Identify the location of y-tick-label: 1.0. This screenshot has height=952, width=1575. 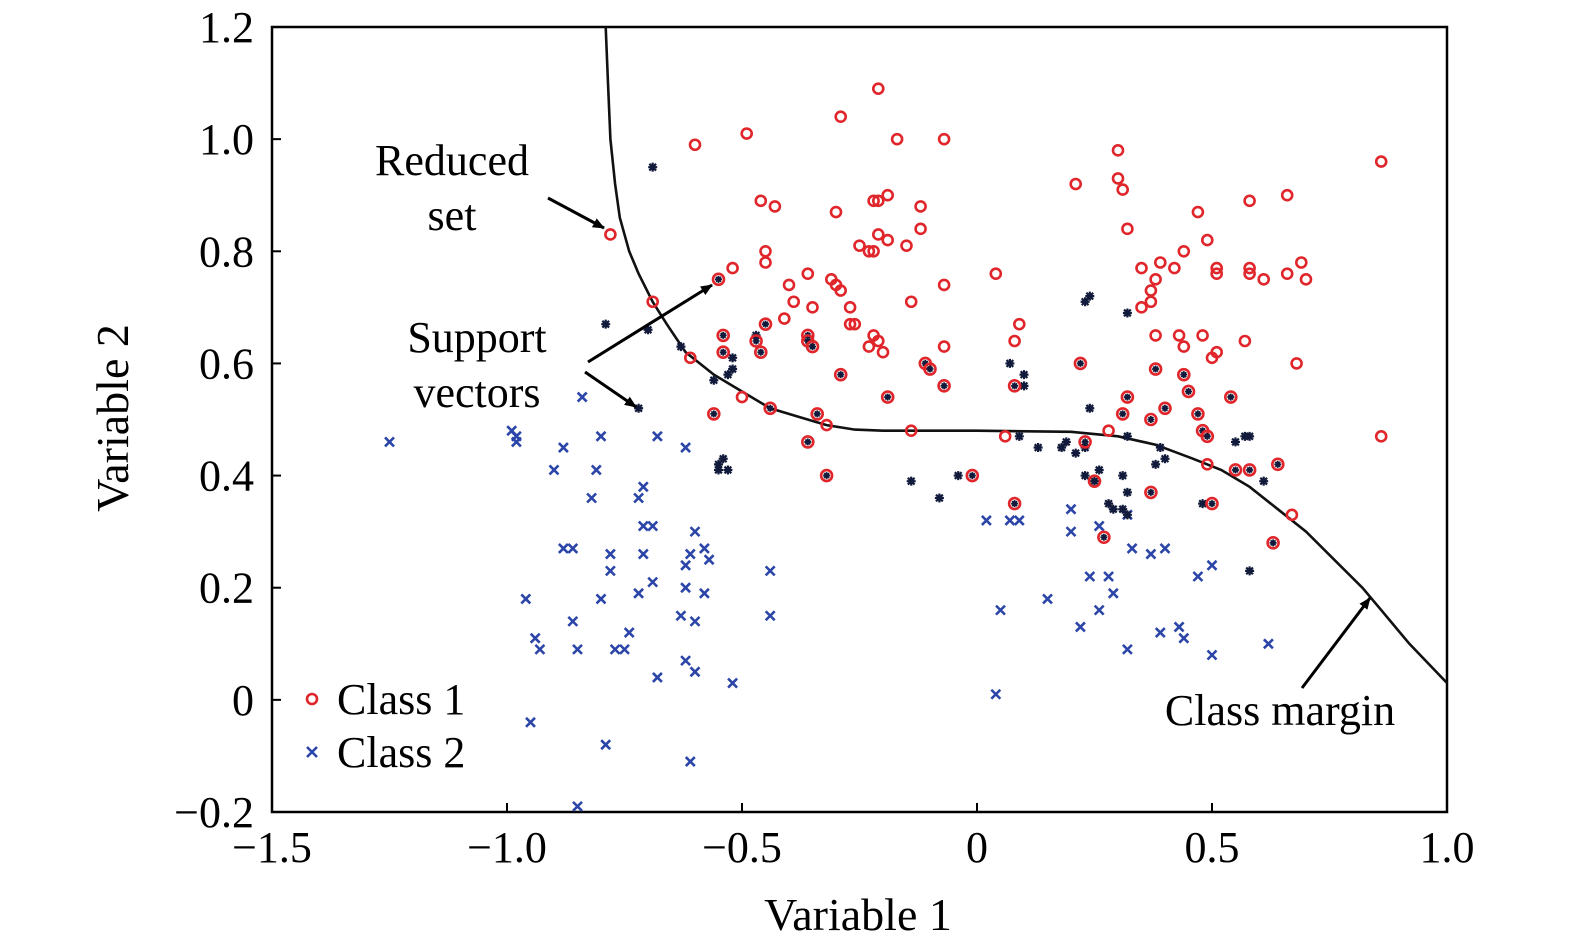
(226, 139).